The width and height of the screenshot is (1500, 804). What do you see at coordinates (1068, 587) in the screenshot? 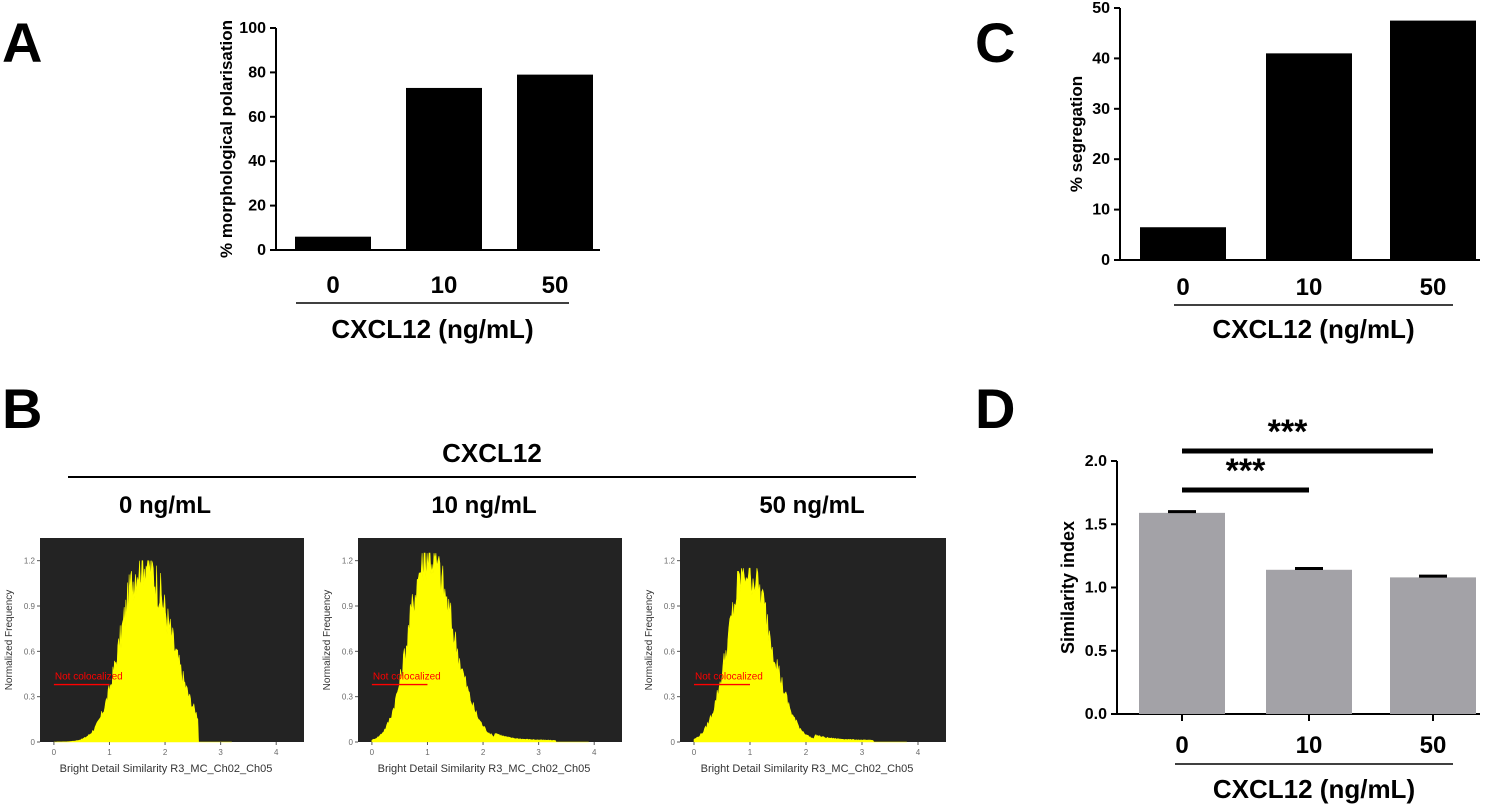
I see `y-axis-title: Similarity index` at bounding box center [1068, 587].